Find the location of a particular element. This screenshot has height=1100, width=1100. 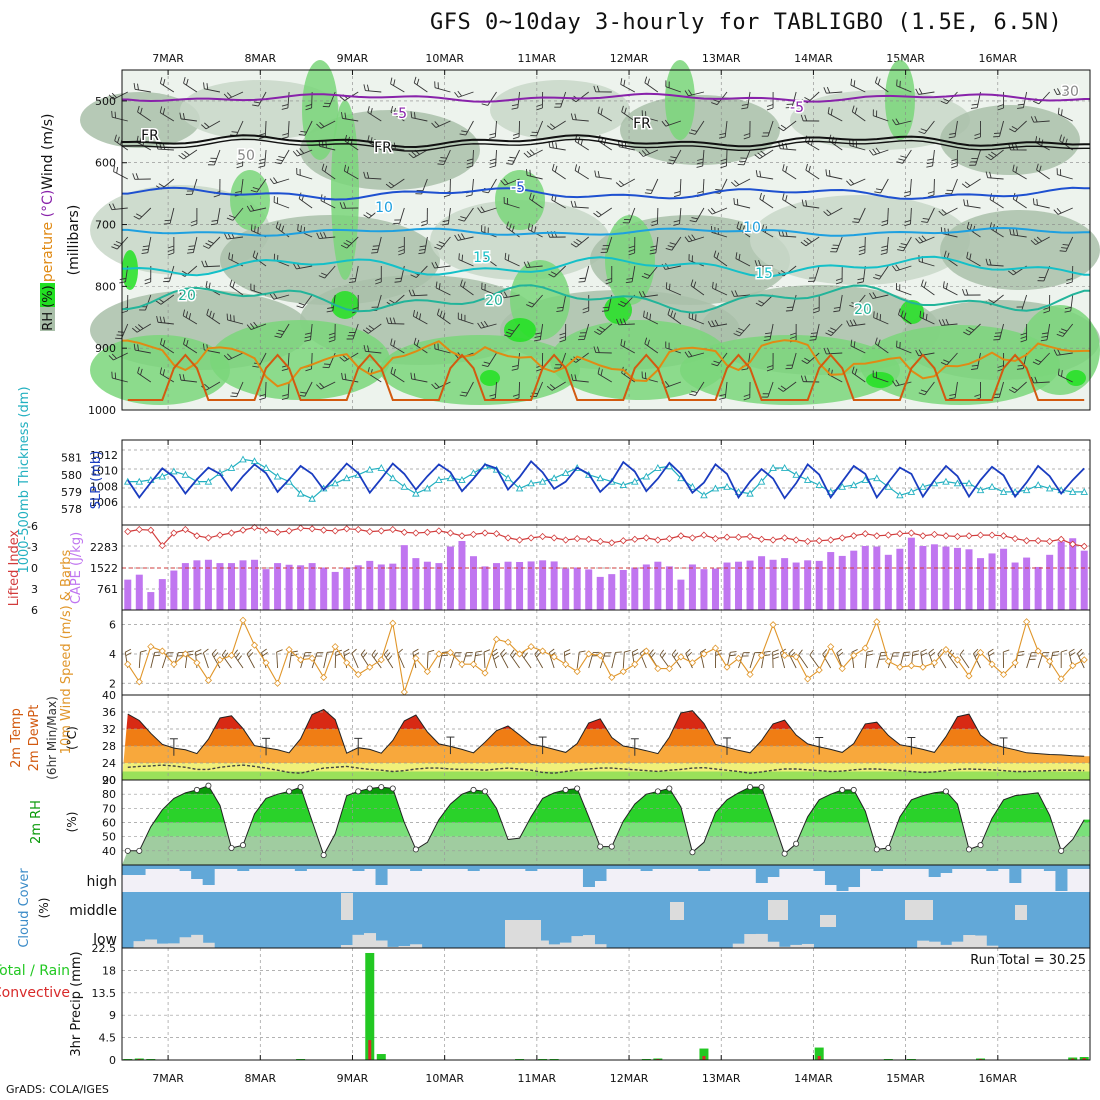

cape-tick-label: 1522 is located at coordinates (104, 568).